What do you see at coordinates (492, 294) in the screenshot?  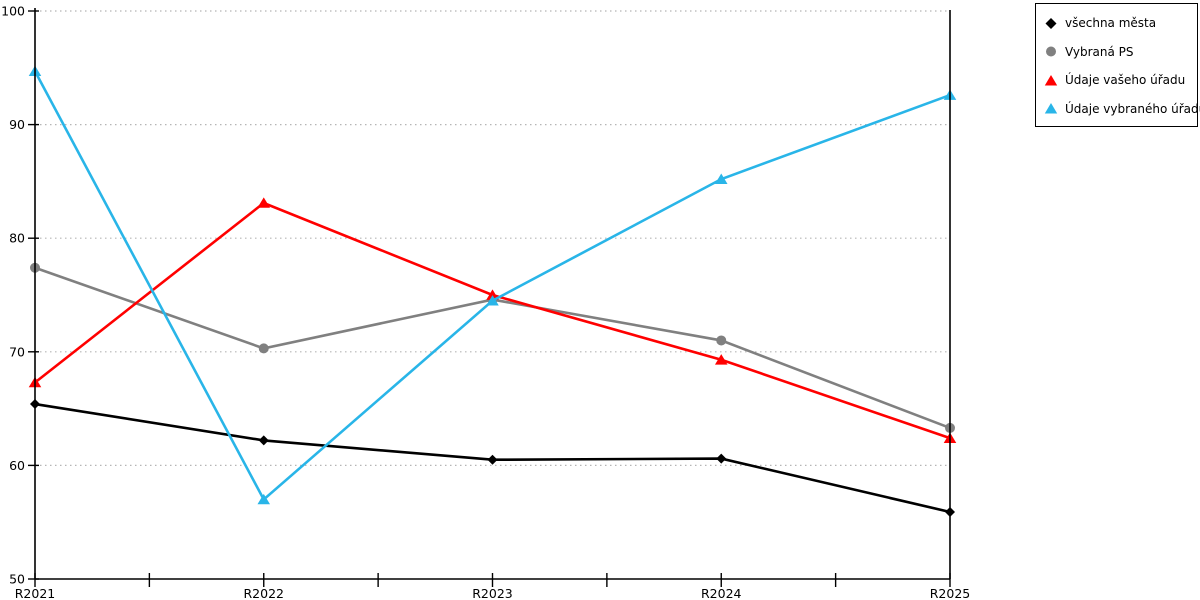 I see `data-point-s2-R2023` at bounding box center [492, 294].